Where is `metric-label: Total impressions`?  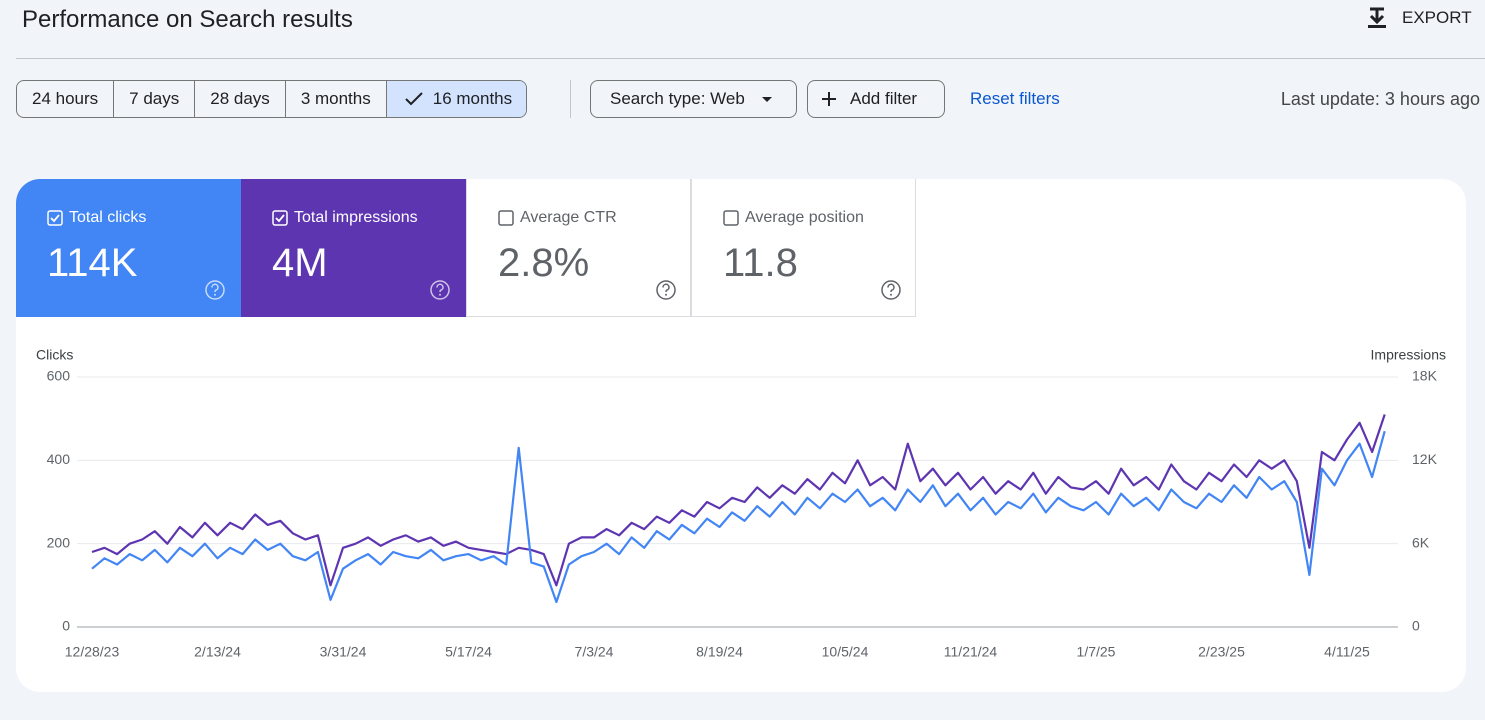
metric-label: Total impressions is located at coordinates (356, 217).